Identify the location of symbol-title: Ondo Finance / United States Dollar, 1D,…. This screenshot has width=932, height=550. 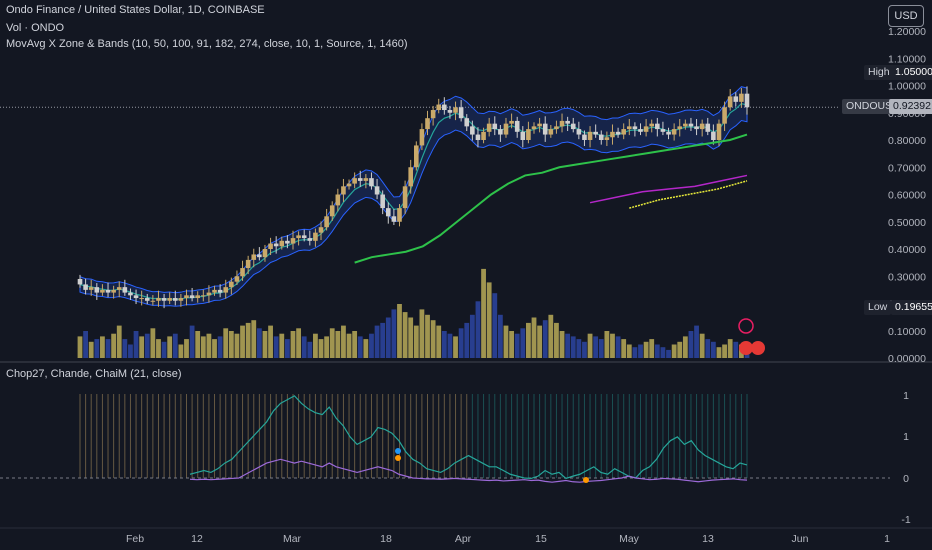
(135, 10).